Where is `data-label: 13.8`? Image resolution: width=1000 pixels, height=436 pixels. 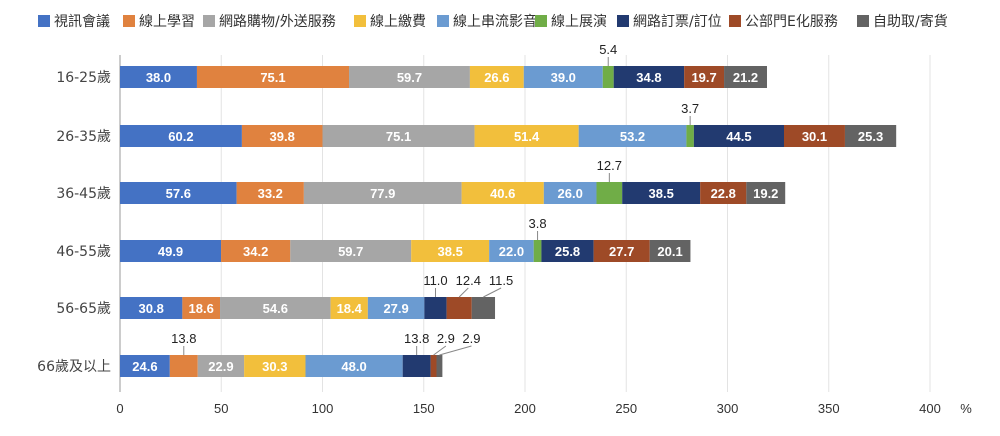 data-label: 13.8 is located at coordinates (416, 338).